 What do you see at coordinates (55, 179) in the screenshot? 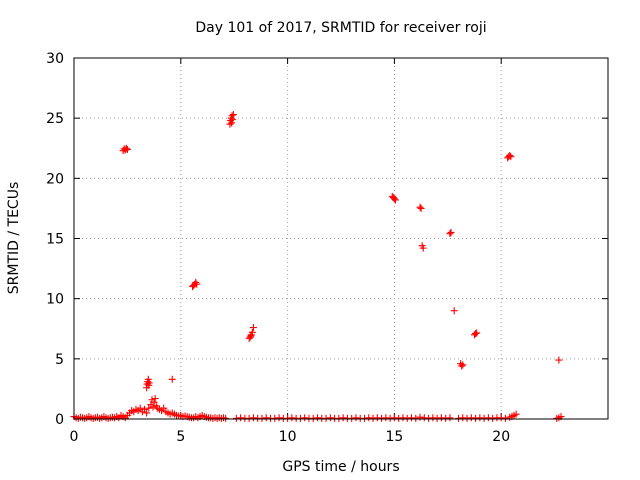
I see `y-tick-label: 20` at bounding box center [55, 179].